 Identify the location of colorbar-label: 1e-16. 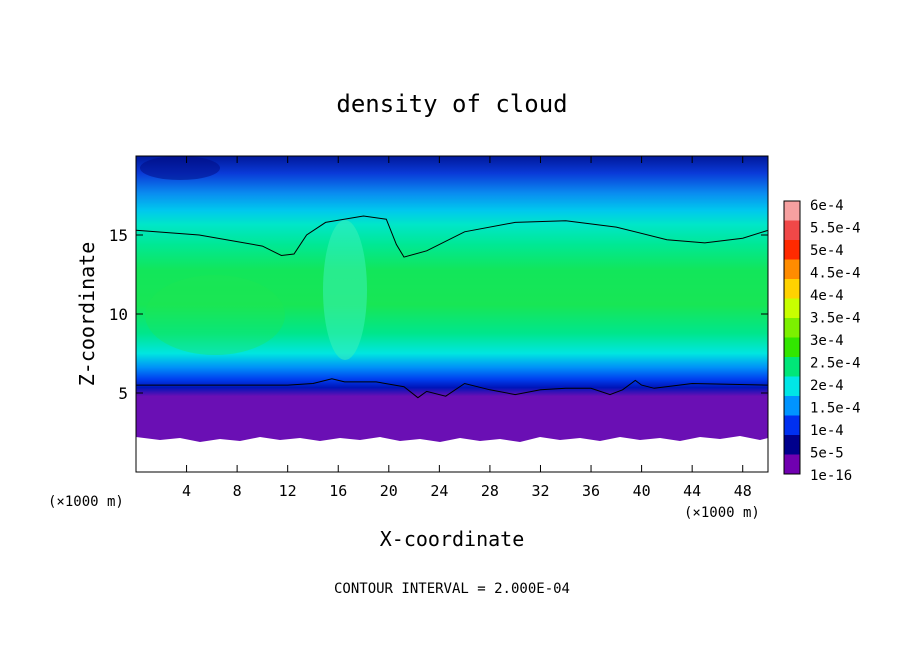
(831, 476).